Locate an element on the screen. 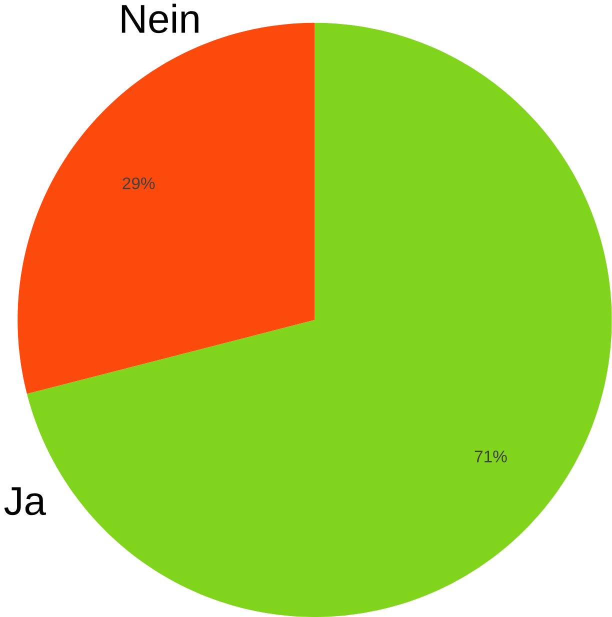 The height and width of the screenshot is (617, 612). data-label: 29% is located at coordinates (138, 183).